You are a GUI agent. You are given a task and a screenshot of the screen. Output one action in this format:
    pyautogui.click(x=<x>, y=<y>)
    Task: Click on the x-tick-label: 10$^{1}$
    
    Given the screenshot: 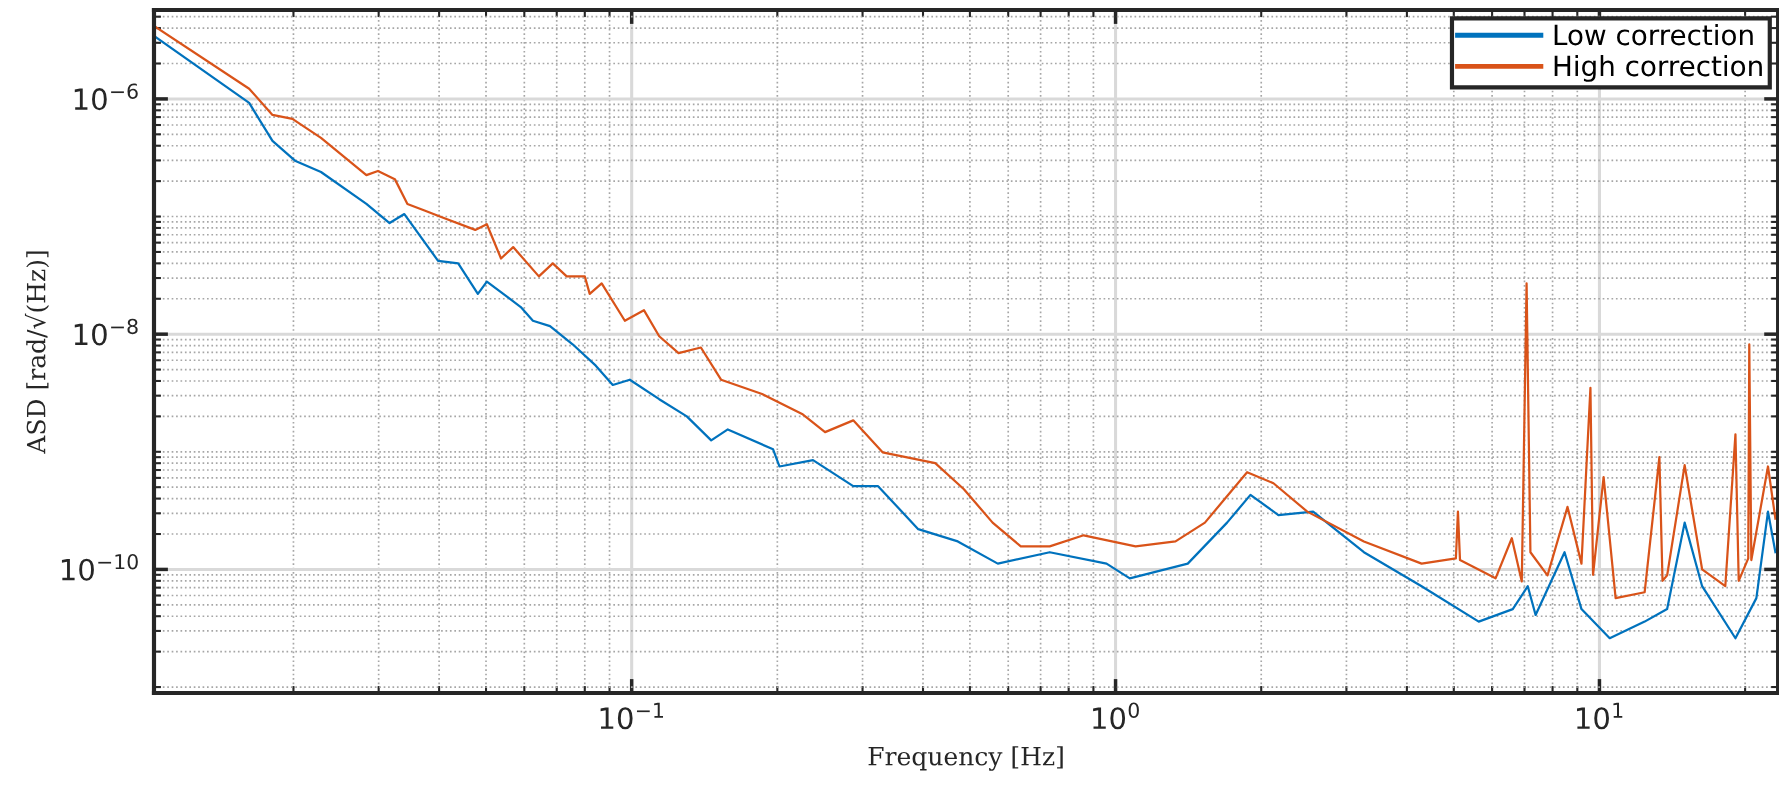 What is the action you would take?
    pyautogui.click(x=1599, y=716)
    